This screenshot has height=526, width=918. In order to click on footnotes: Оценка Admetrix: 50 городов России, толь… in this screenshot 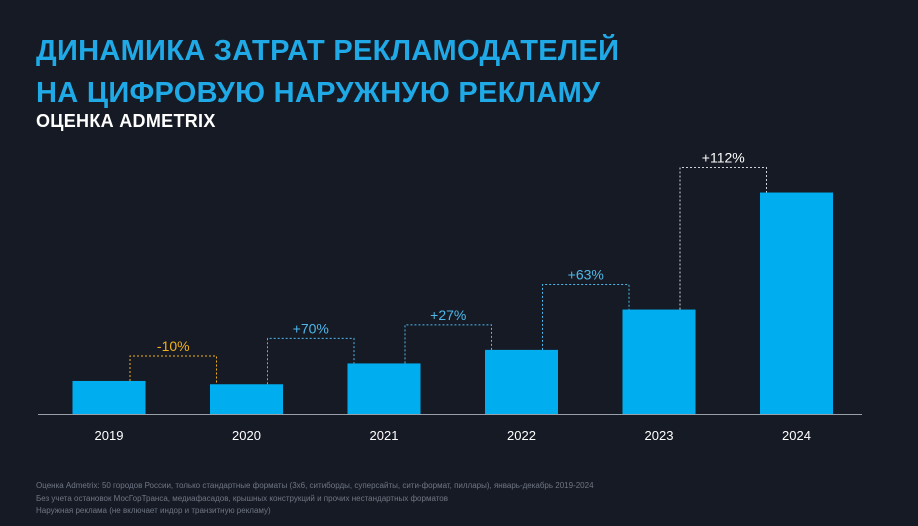, I will do `click(315, 499)`.